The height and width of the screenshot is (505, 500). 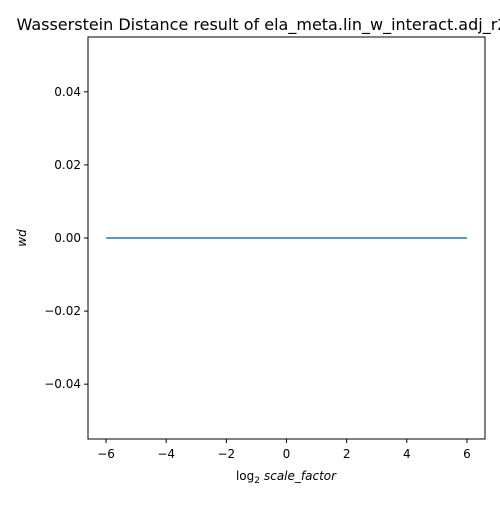 I want to click on x-axis-label-subscript: 2, so click(x=257, y=481).